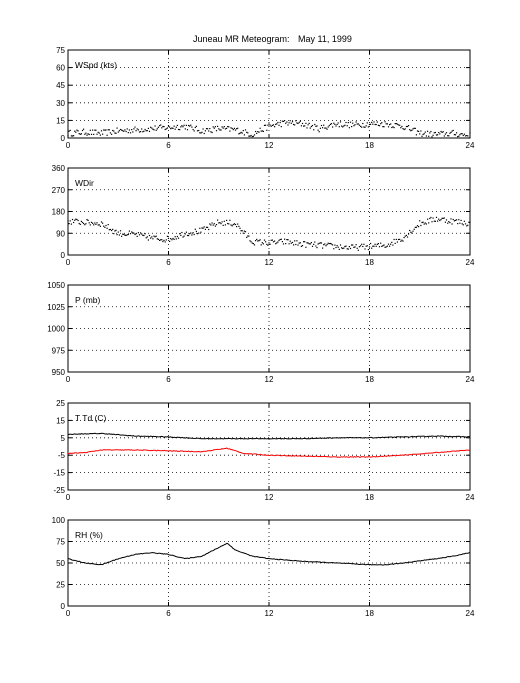 Image resolution: width=520 pixels, height=683 pixels. What do you see at coordinates (68, 262) in the screenshot?
I see `x-tick-label: 0` at bounding box center [68, 262].